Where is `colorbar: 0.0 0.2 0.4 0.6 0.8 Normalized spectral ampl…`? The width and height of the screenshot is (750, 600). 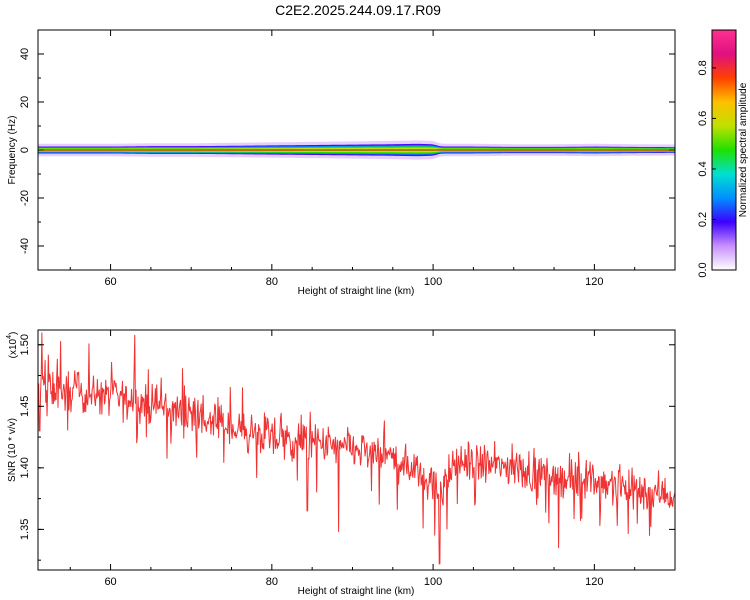
colorbar: 0.0 0.2 0.4 0.6 0.8 Normalized spectral ampl… is located at coordinates (723, 153).